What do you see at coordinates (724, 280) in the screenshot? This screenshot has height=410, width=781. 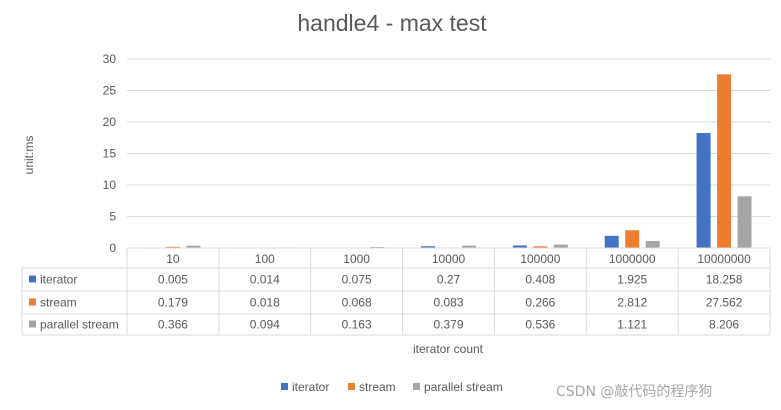 I see `table-cell: 18.258` at bounding box center [724, 280].